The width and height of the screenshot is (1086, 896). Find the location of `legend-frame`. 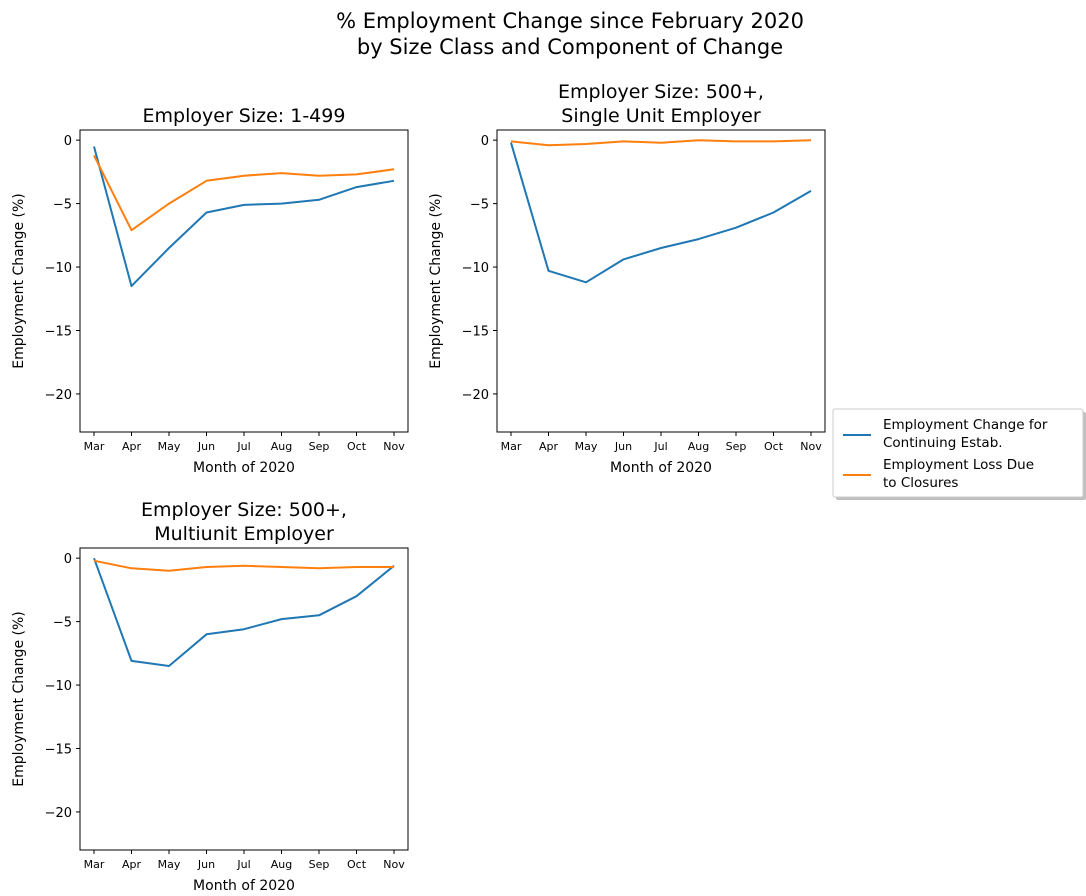

legend-frame is located at coordinates (958, 453).